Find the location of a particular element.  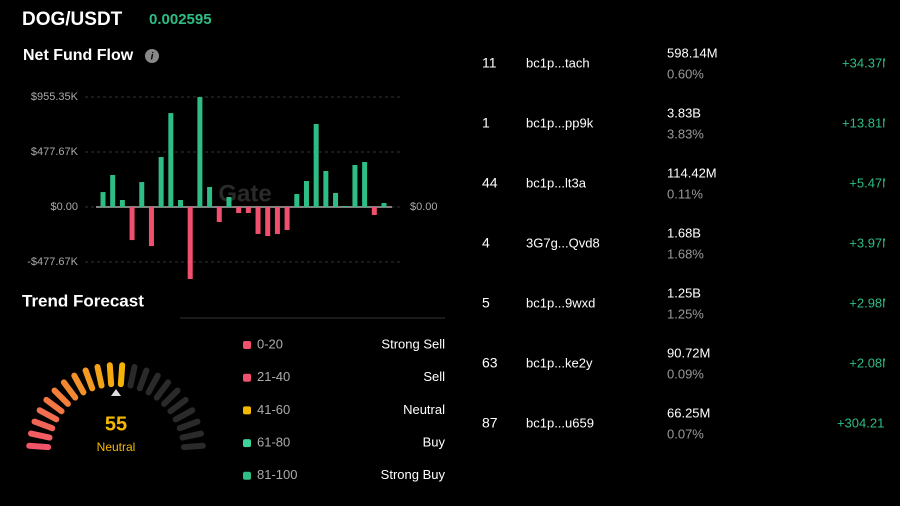

y2-tick-label: $0.00 is located at coordinates (424, 207).